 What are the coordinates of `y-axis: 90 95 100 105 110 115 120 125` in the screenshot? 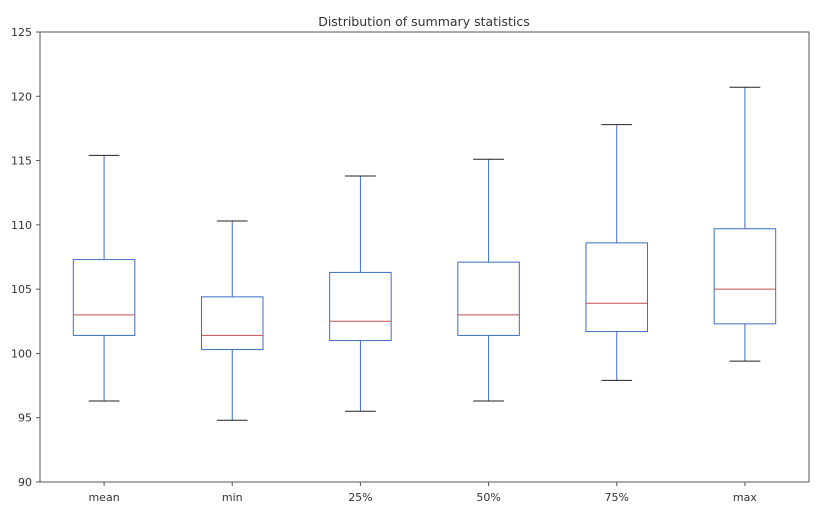 It's located at (25, 257).